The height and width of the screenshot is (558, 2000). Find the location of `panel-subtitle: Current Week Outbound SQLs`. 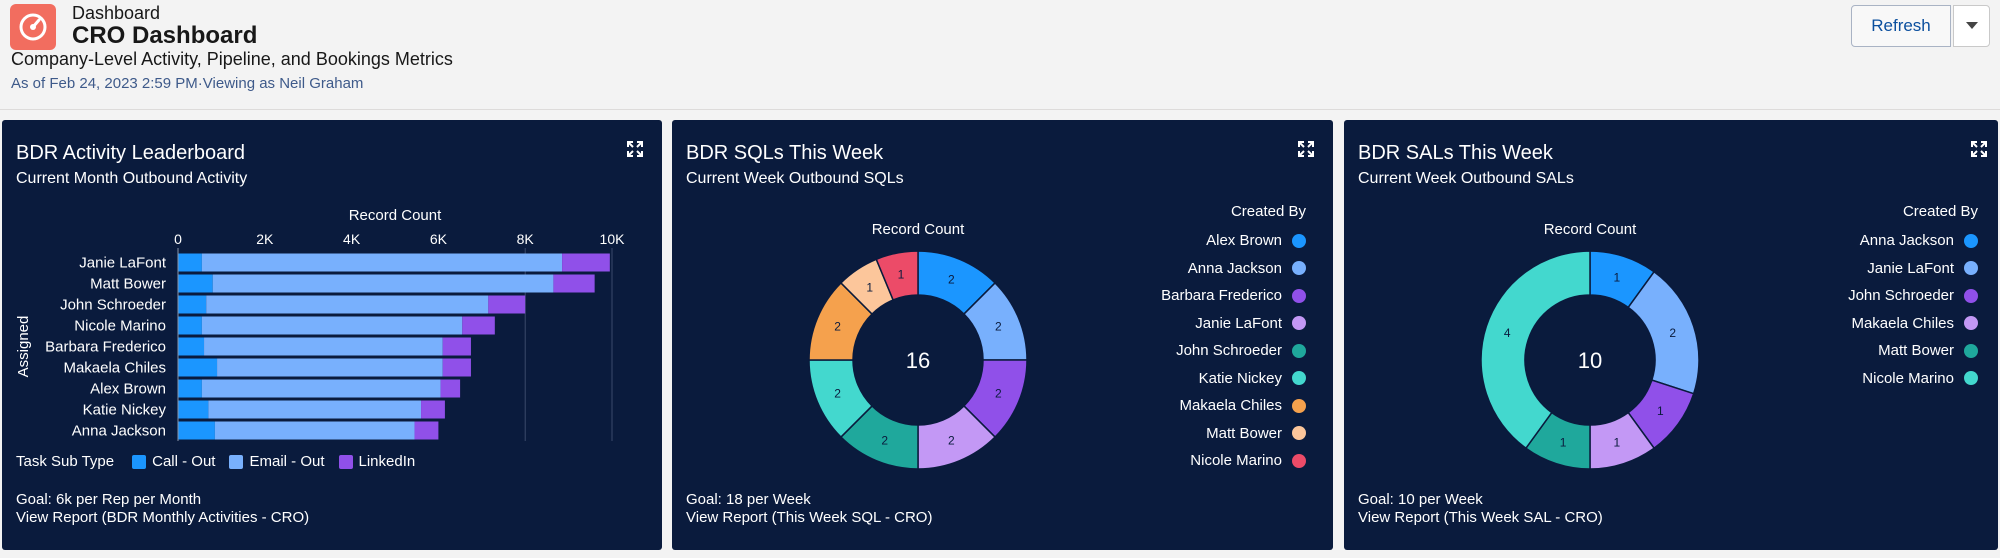

panel-subtitle: Current Week Outbound SQLs is located at coordinates (795, 178).